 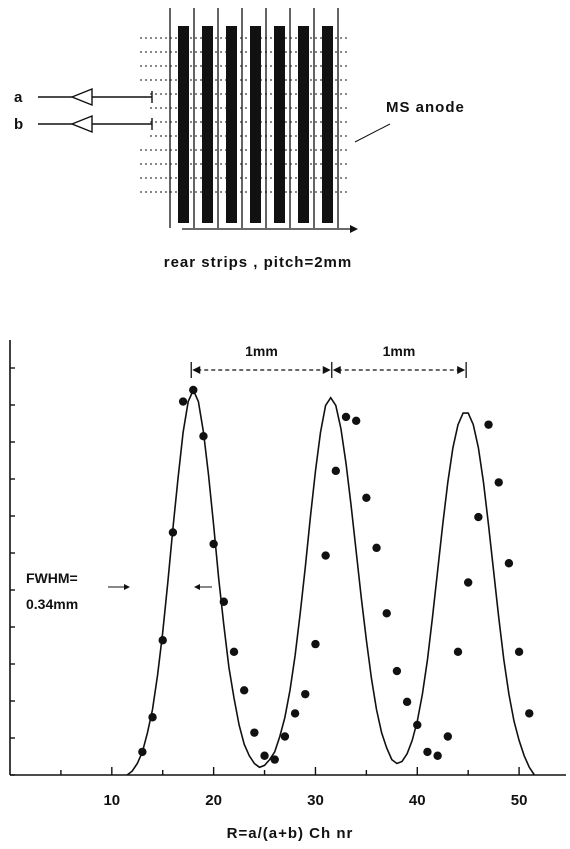 What do you see at coordinates (95, 124) in the screenshot?
I see `amplifier-b` at bounding box center [95, 124].